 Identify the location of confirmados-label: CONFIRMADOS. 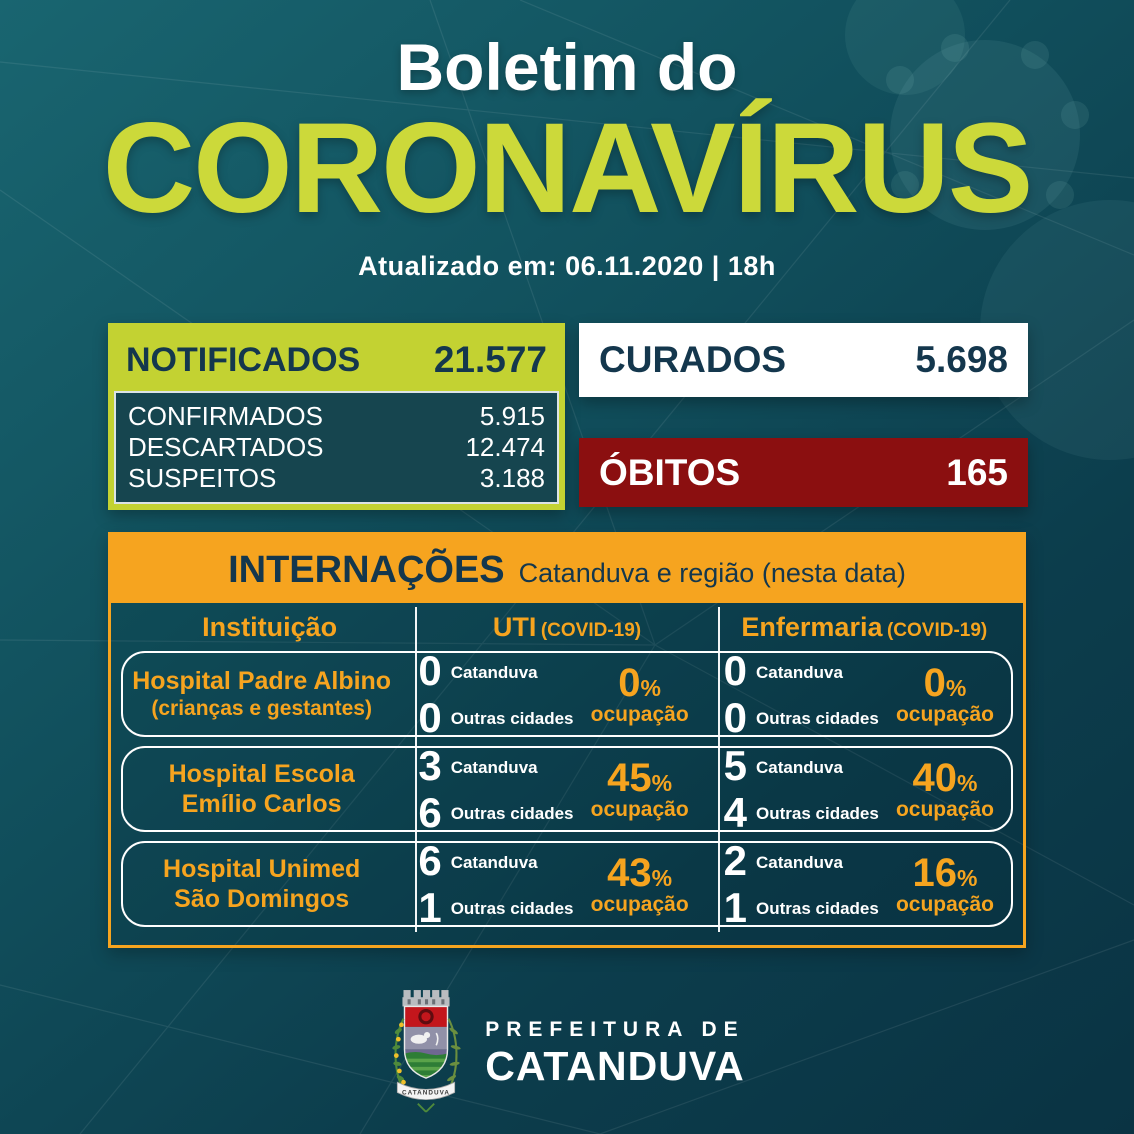
(225, 416).